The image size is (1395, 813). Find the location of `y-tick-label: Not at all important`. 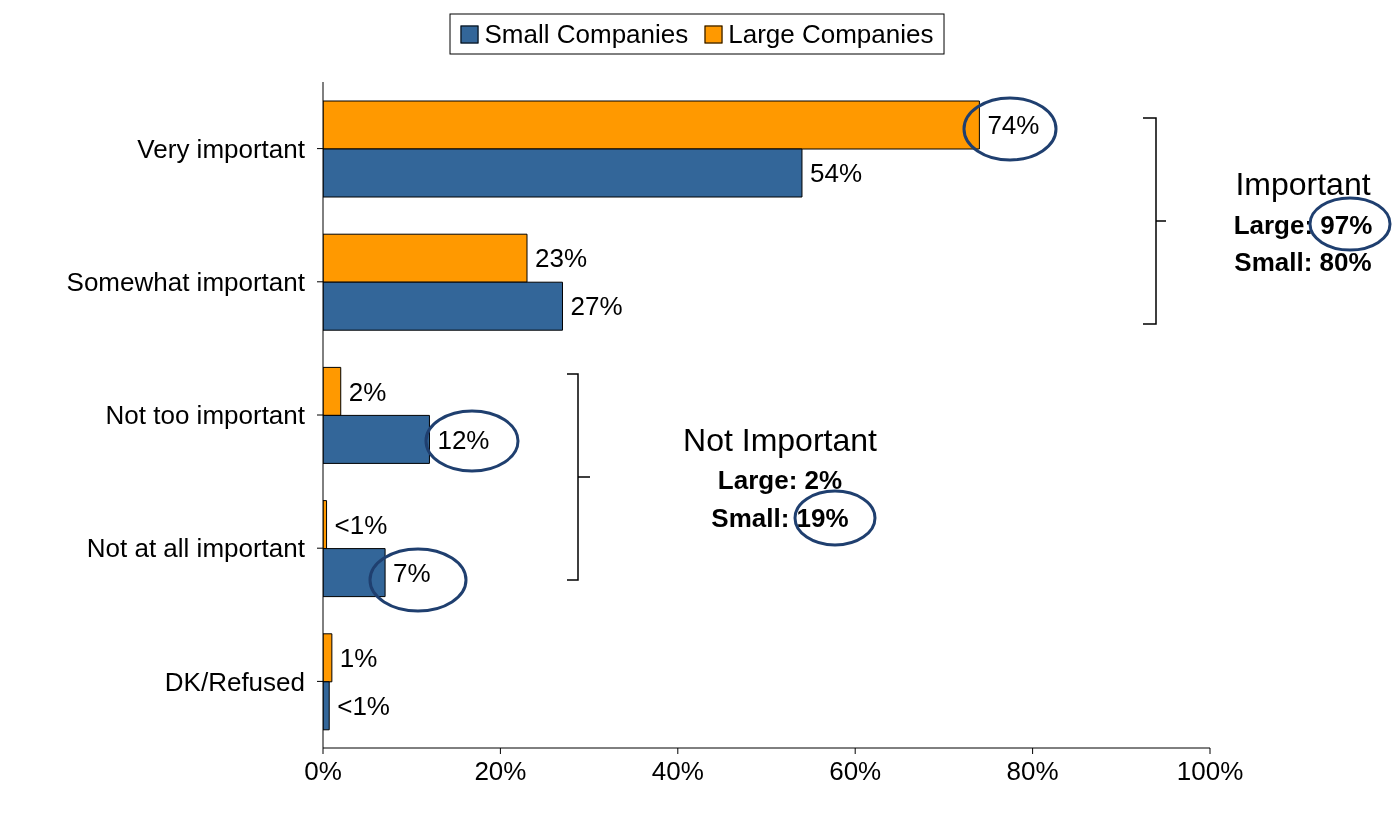

y-tick-label: Not at all important is located at coordinates (196, 548).